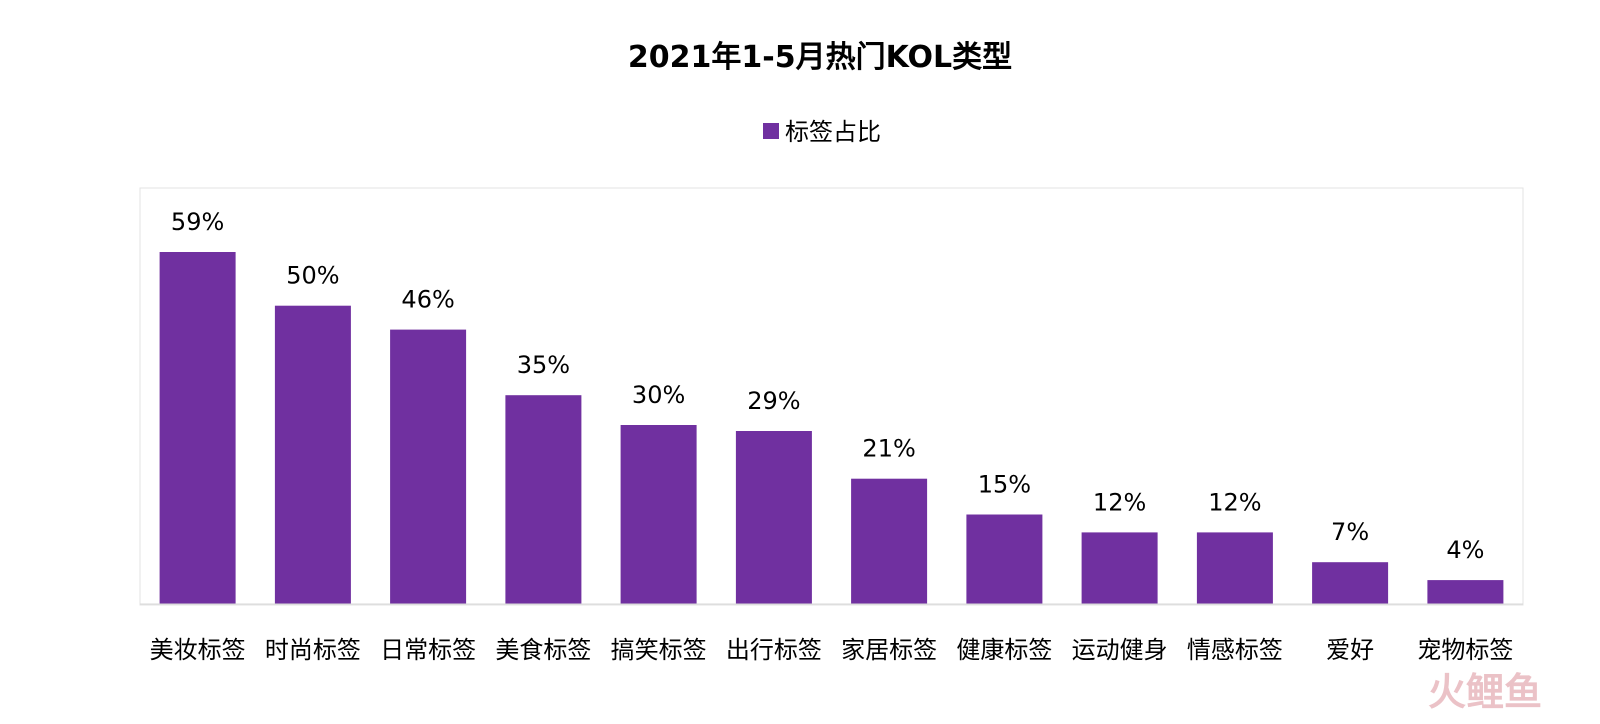 This screenshot has height=724, width=1600. Describe the element at coordinates (312, 276) in the screenshot. I see `data-label: 50%` at that location.